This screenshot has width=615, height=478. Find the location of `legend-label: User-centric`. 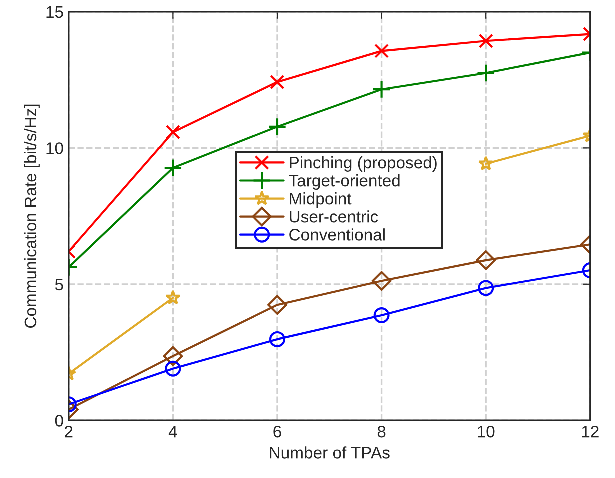

legend-label: User-centric is located at coordinates (334, 216).